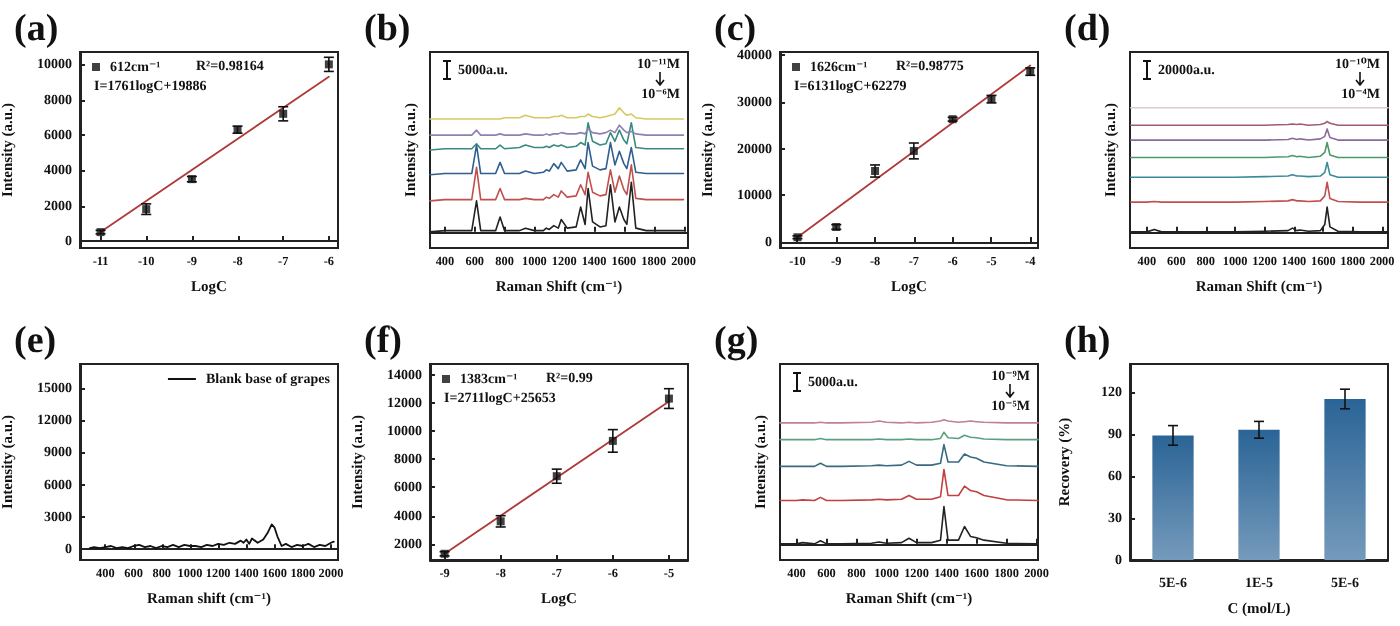 The width and height of the screenshot is (1400, 626). I want to click on chart-title: (h), so click(1087, 341).